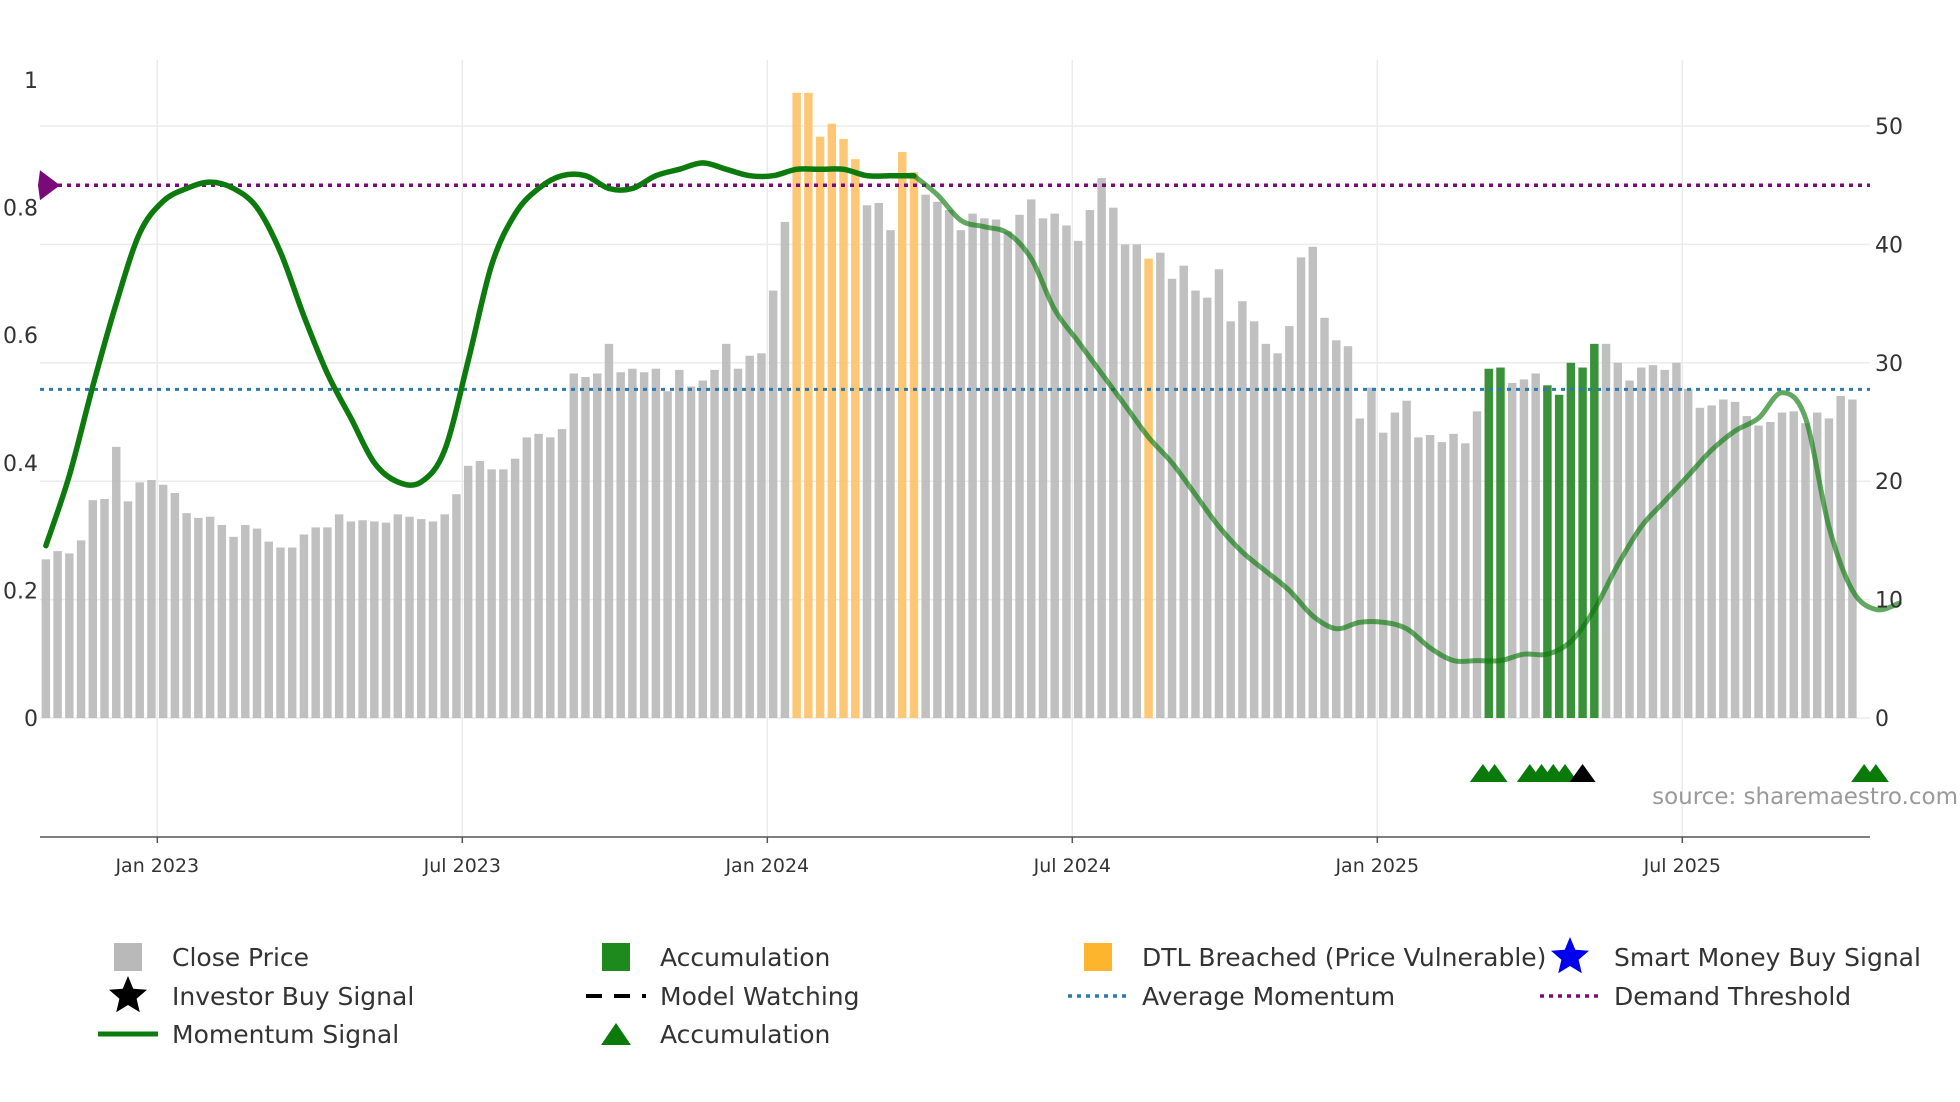 This screenshot has height=1102, width=1960. I want to click on source-label: source: sharemaestro.com, so click(1805, 797).